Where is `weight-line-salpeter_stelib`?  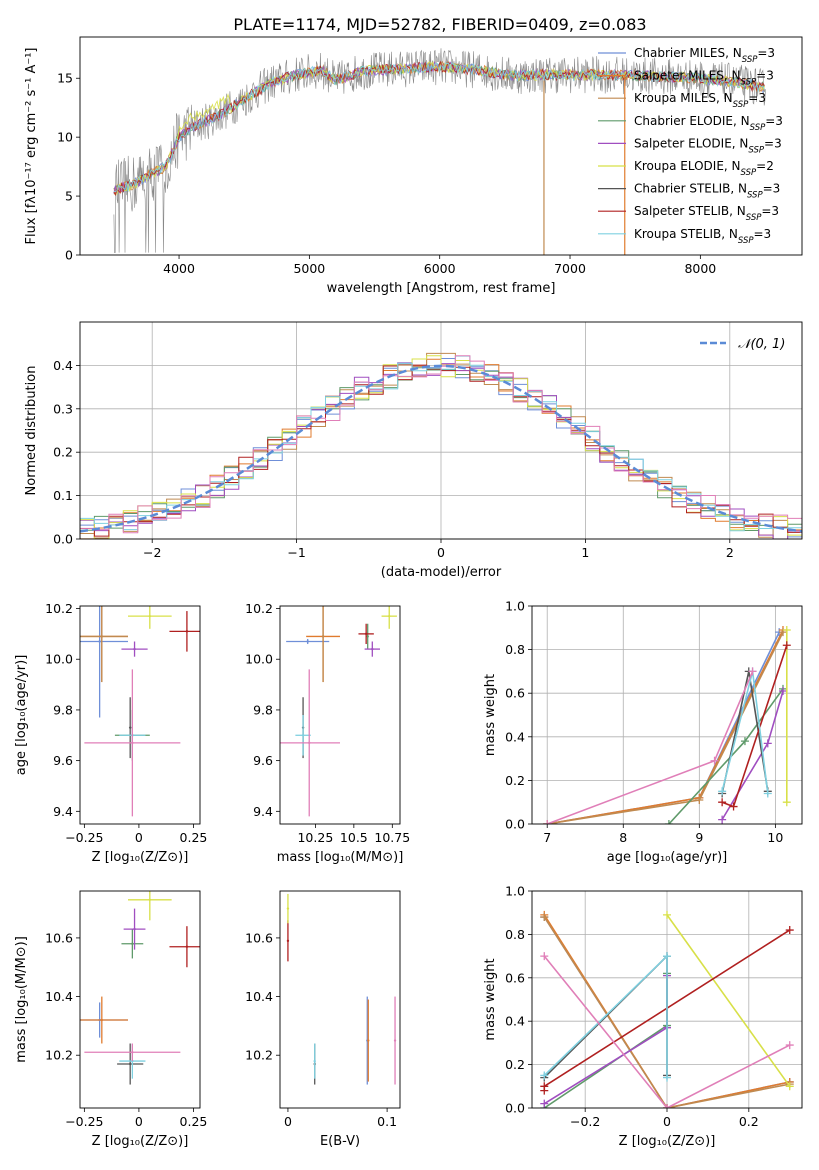 weight-line-salpeter_stelib is located at coordinates (754, 726).